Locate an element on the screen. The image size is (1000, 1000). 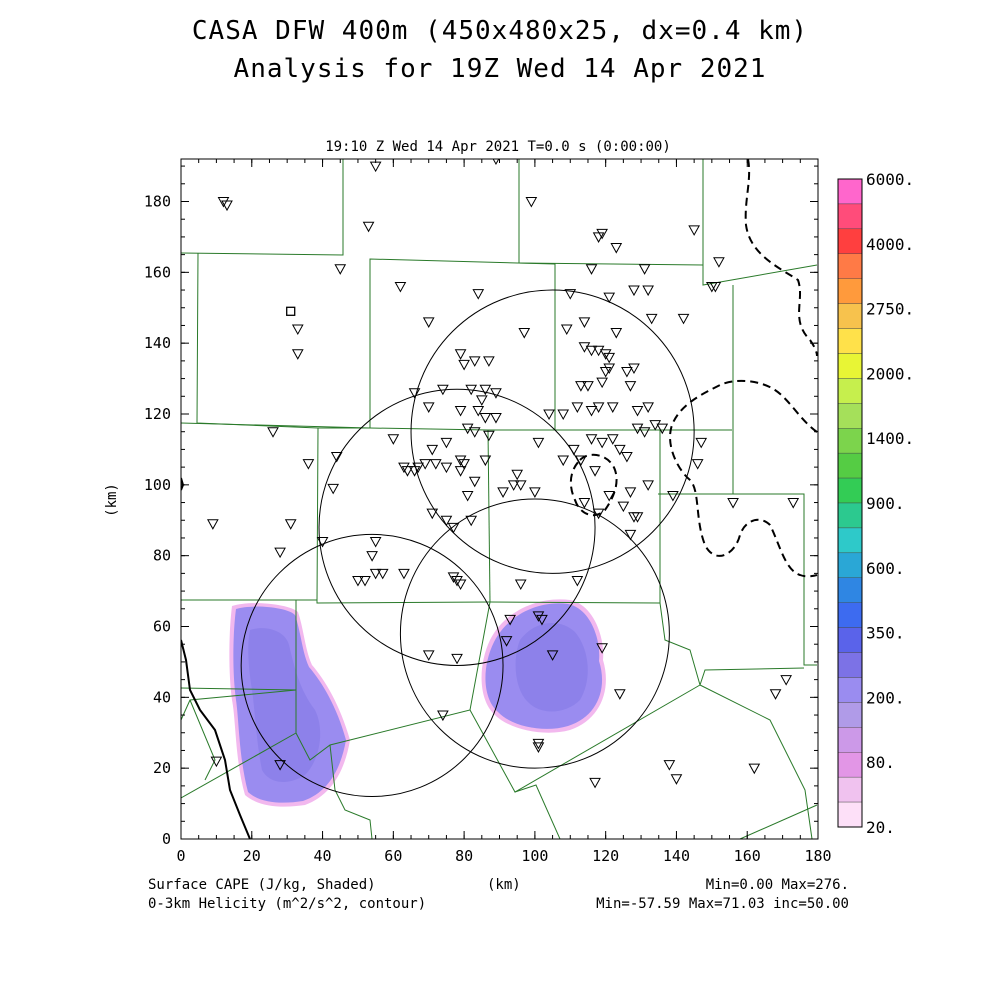
helicity-contours is located at coordinates (693, 368).